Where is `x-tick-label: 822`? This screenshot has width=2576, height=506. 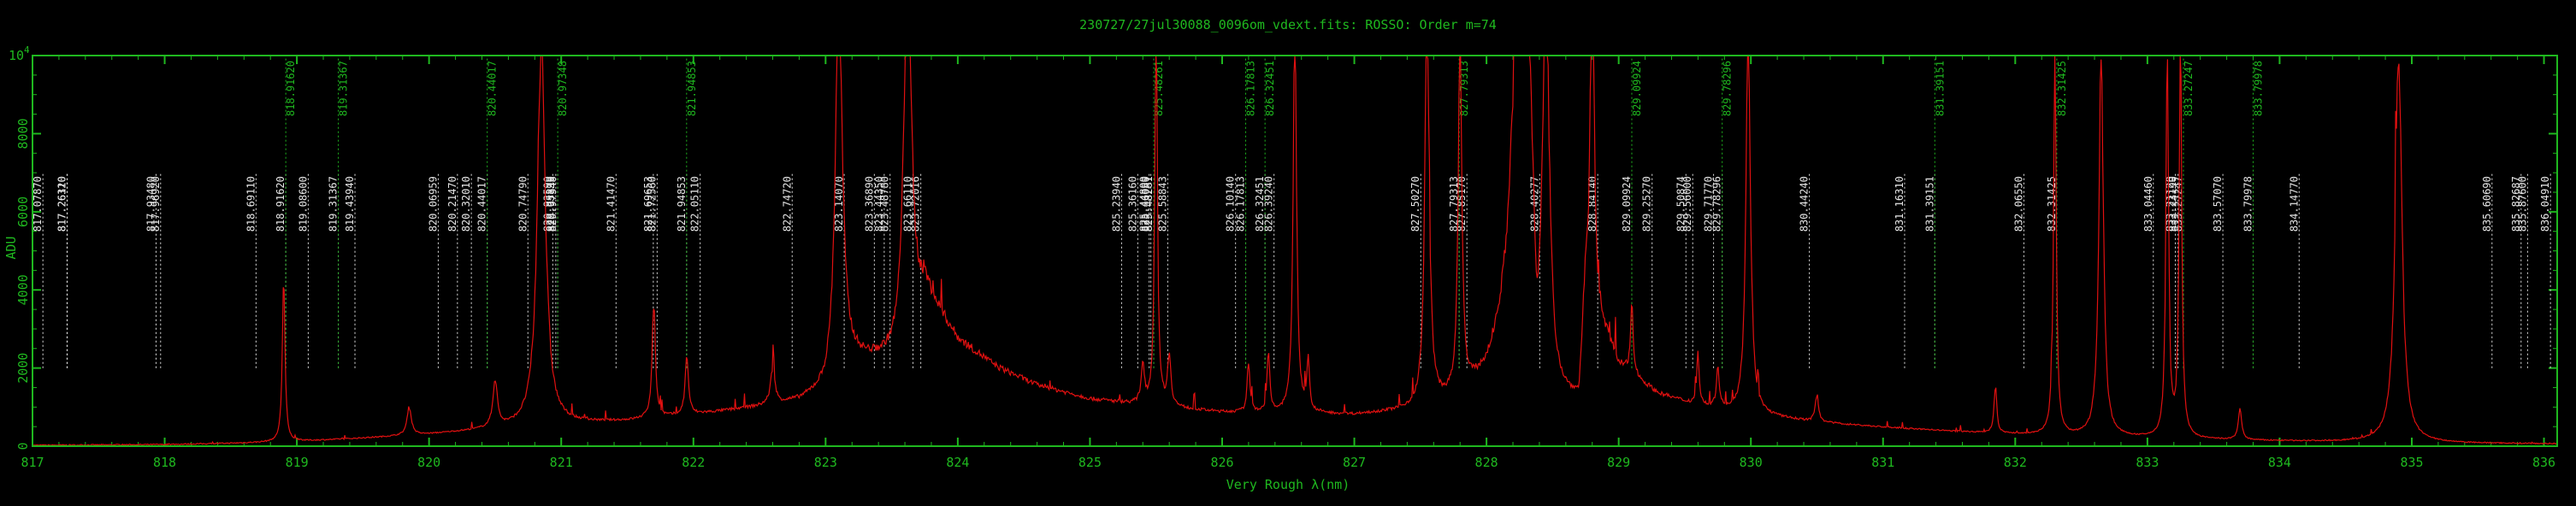 x-tick-label: 822 is located at coordinates (693, 462).